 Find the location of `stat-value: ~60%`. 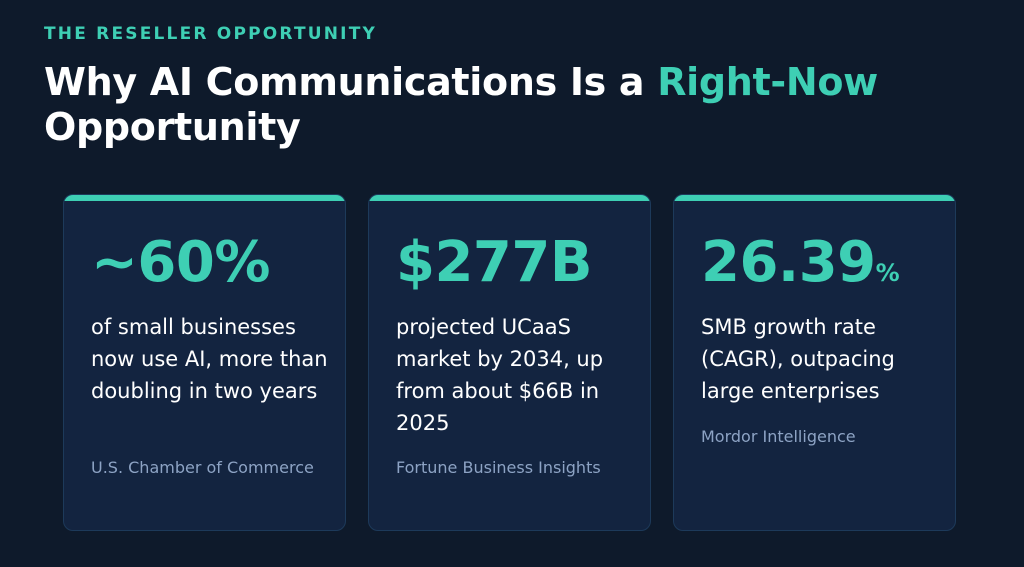

stat-value: ~60% is located at coordinates (180, 268).